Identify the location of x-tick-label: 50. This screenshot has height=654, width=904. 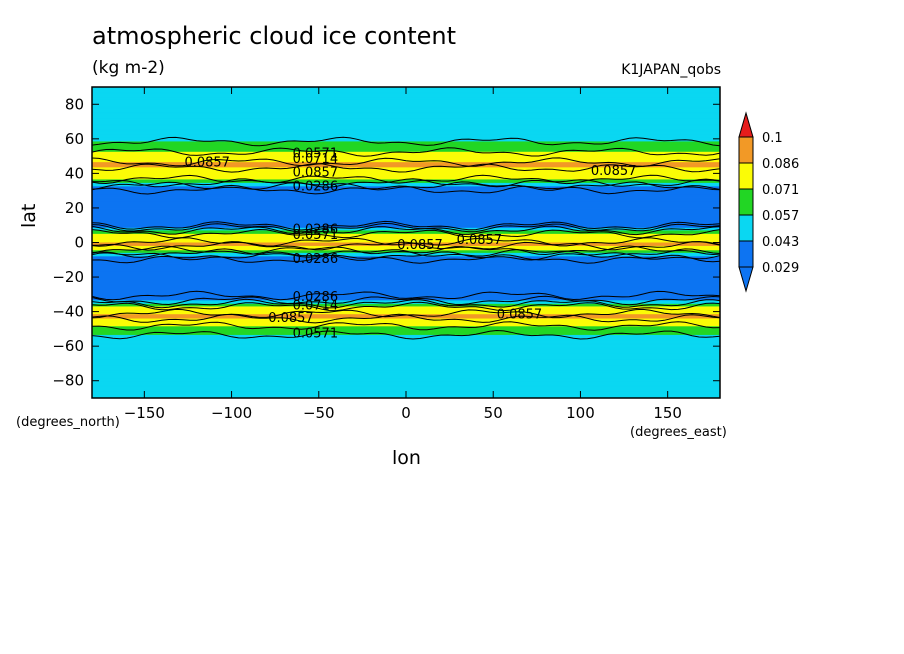
(493, 413).